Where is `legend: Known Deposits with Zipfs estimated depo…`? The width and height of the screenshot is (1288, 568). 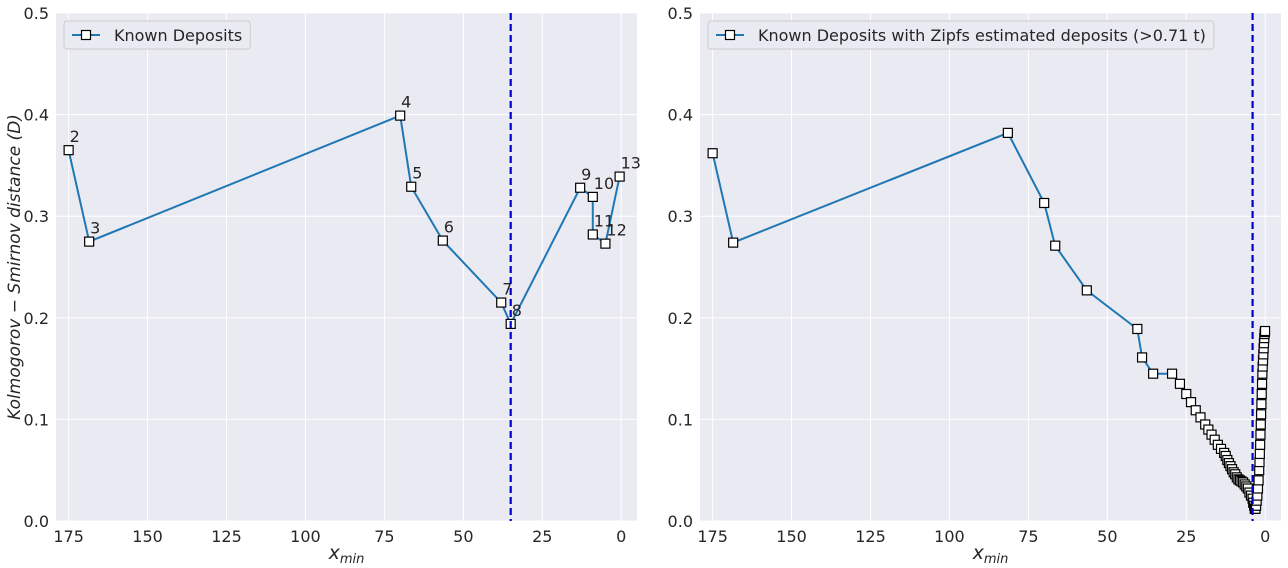 legend: Known Deposits with Zipfs estimated depo… is located at coordinates (961, 35).